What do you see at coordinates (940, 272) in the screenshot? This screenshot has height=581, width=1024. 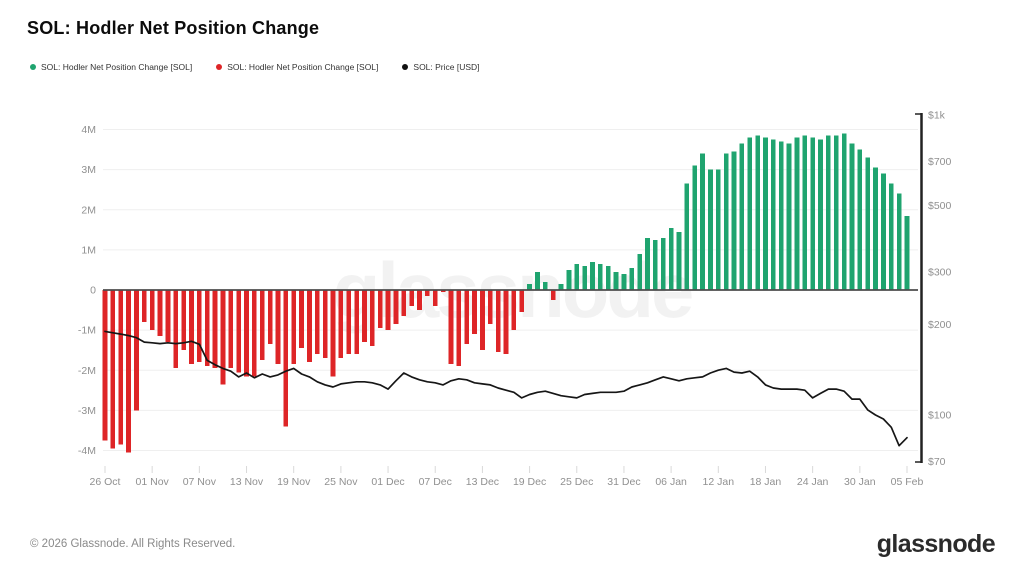 I see `svg-text: $300` at bounding box center [940, 272].